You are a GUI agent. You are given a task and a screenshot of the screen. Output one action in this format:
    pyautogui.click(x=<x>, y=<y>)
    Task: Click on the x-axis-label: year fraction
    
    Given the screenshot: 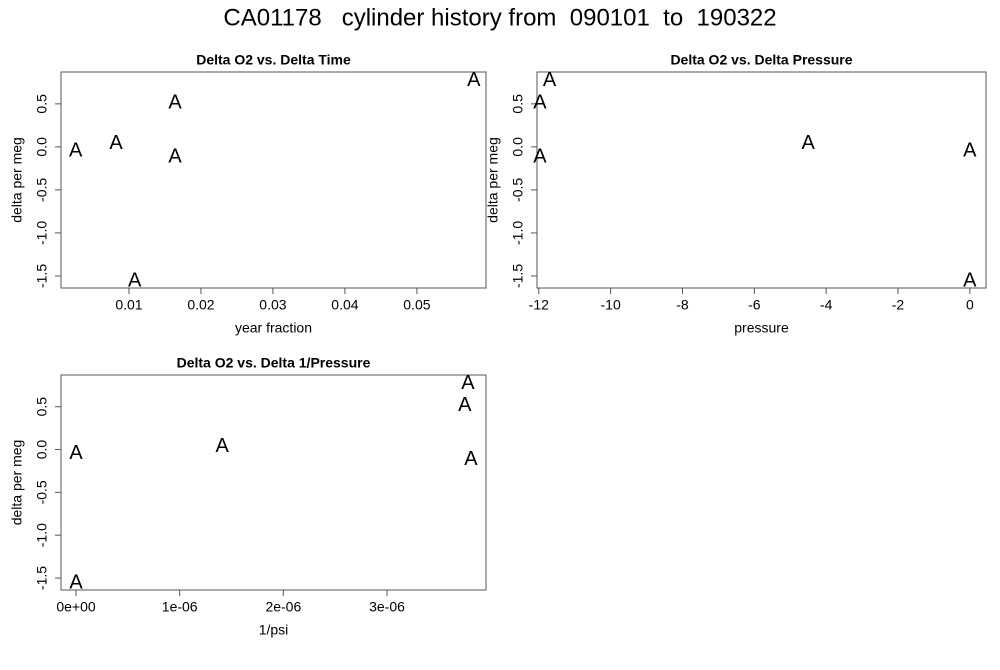 What is the action you would take?
    pyautogui.click(x=273, y=328)
    